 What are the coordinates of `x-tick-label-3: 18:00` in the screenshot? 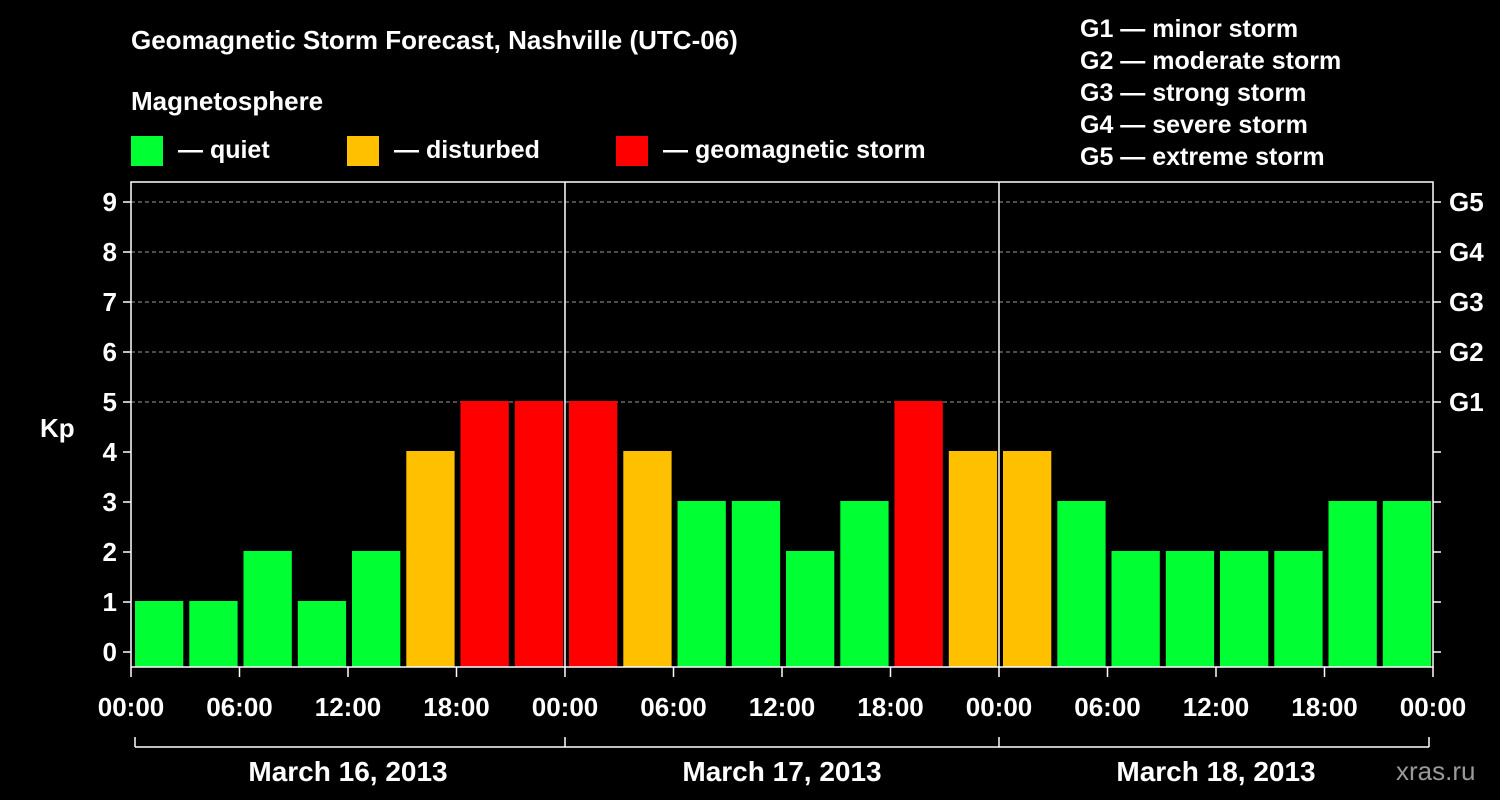 It's located at (456, 707).